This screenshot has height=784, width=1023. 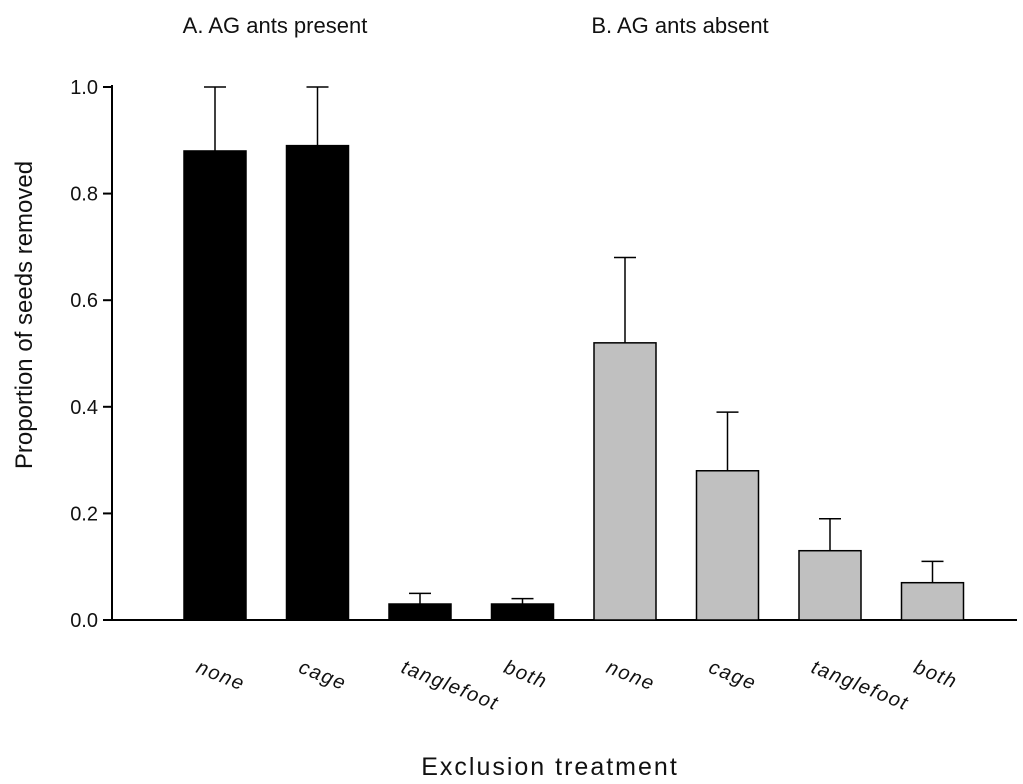 I want to click on panel-title-a: A. AG ants present, so click(x=275, y=25).